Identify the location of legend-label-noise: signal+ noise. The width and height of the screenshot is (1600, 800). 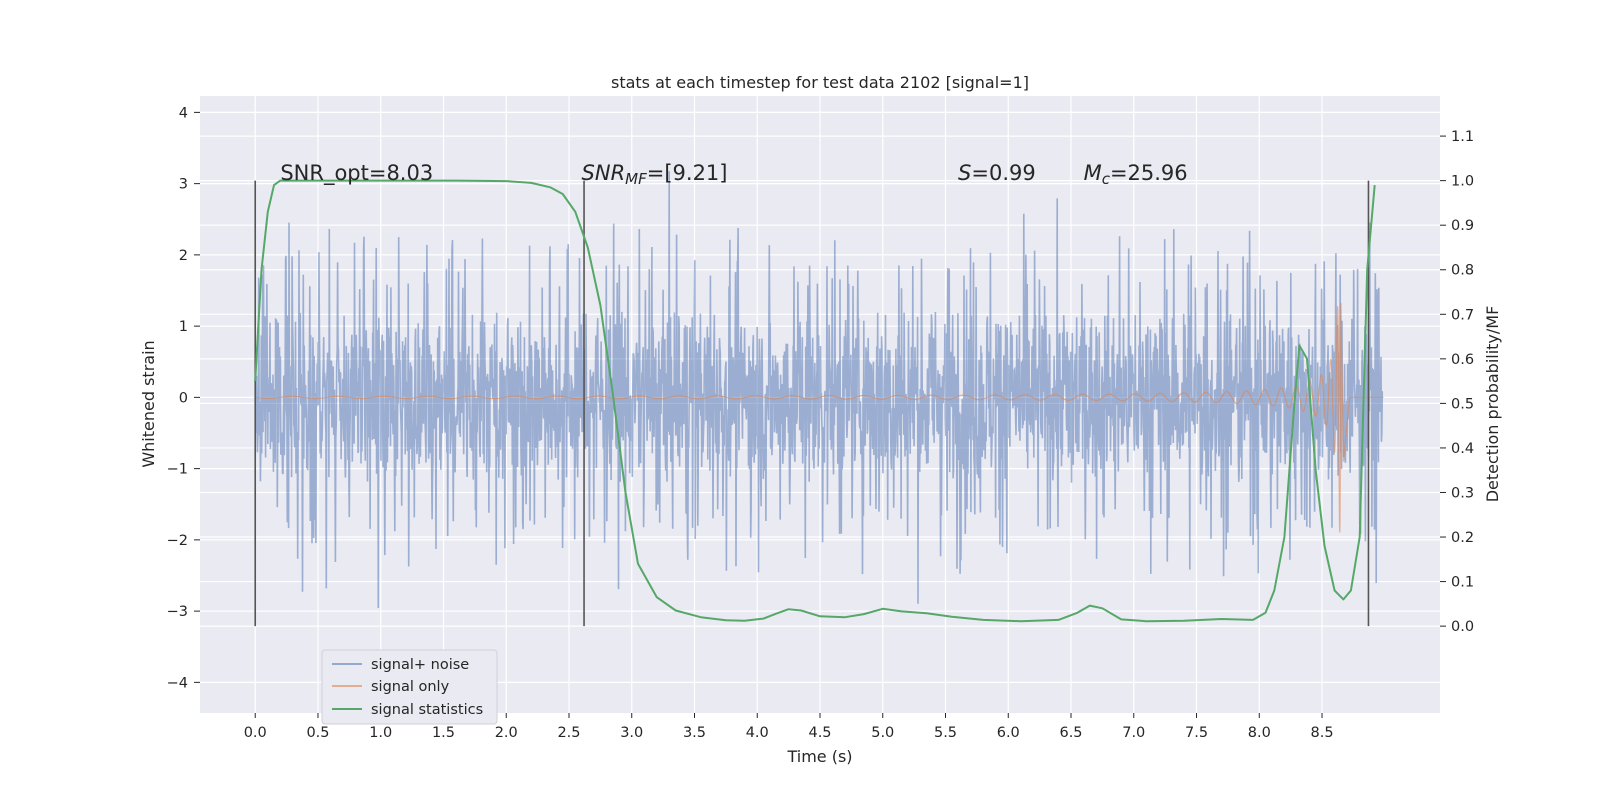
(420, 665).